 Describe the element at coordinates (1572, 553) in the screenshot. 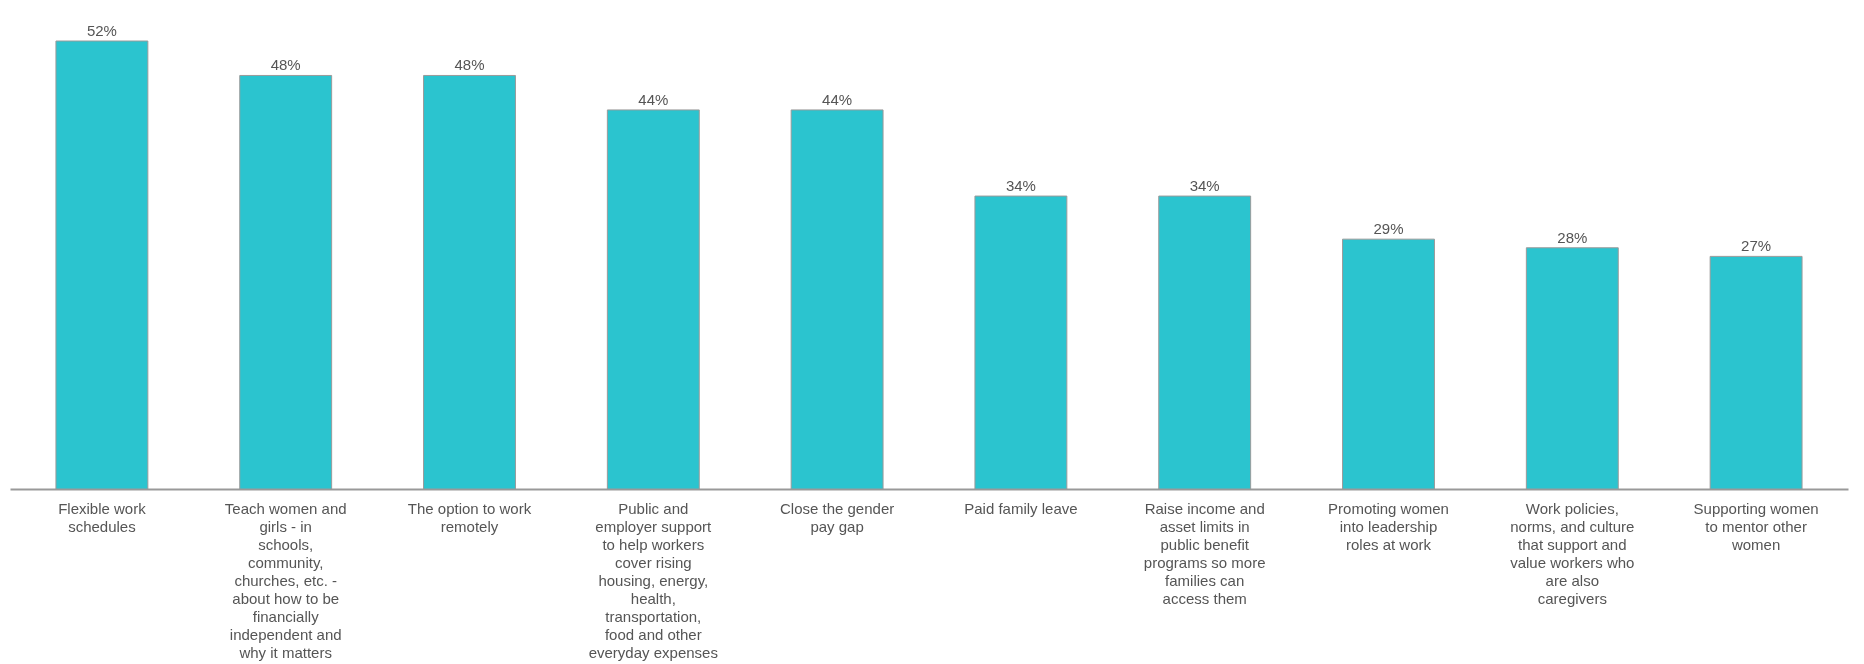

I see `x-tick-label: Work policies, norms, and culture that support and value workers who are also caregivers` at that location.